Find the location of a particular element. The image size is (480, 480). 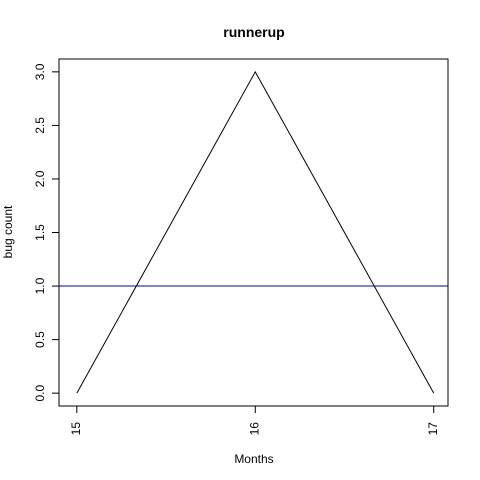

y-tick-label: 0.0 is located at coordinates (40, 392).